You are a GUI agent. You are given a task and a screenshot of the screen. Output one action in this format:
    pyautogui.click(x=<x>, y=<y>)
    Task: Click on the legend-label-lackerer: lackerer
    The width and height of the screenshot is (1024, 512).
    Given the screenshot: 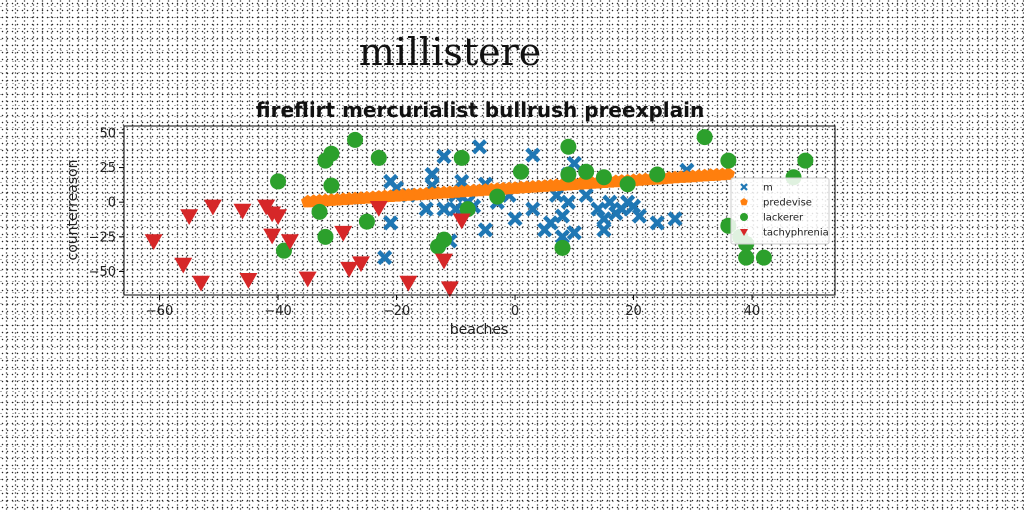 What is the action you would take?
    pyautogui.click(x=783, y=218)
    